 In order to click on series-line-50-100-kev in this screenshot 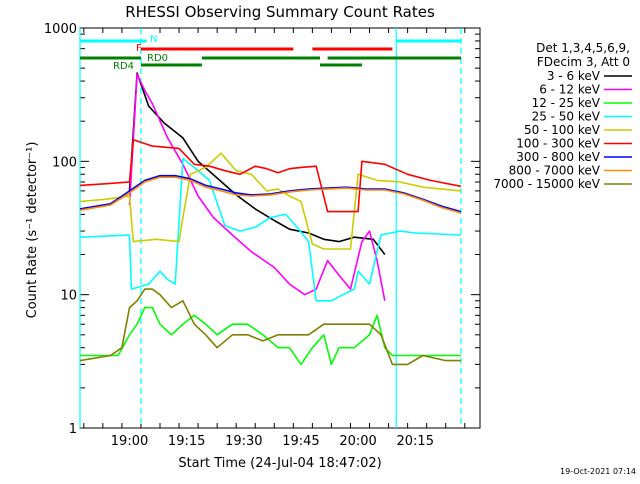, I will do `click(270, 201)`.